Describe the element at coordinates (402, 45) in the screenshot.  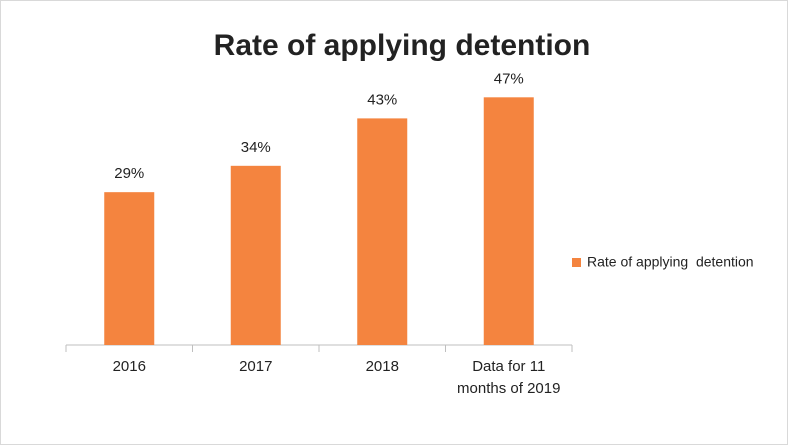
I see `chart-title: Rate of applying detention` at that location.